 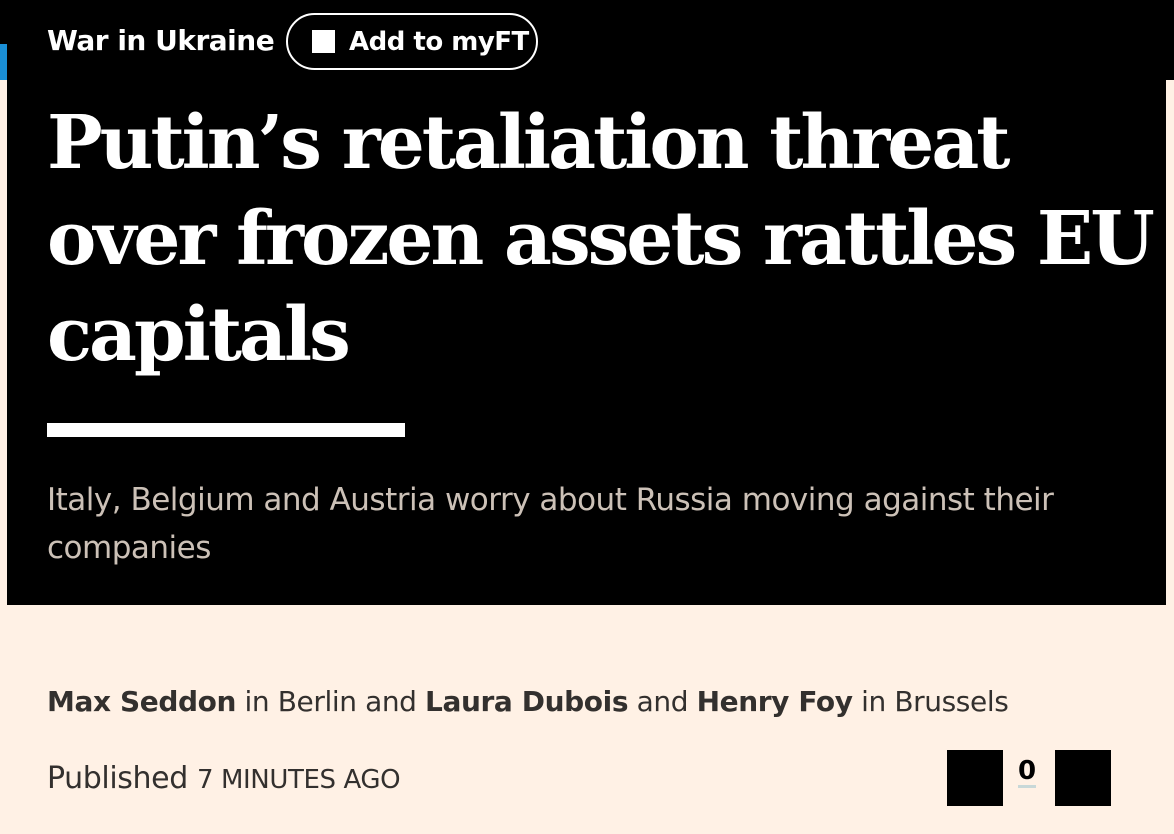 What do you see at coordinates (323, 41) in the screenshot?
I see `plus-square-icon` at bounding box center [323, 41].